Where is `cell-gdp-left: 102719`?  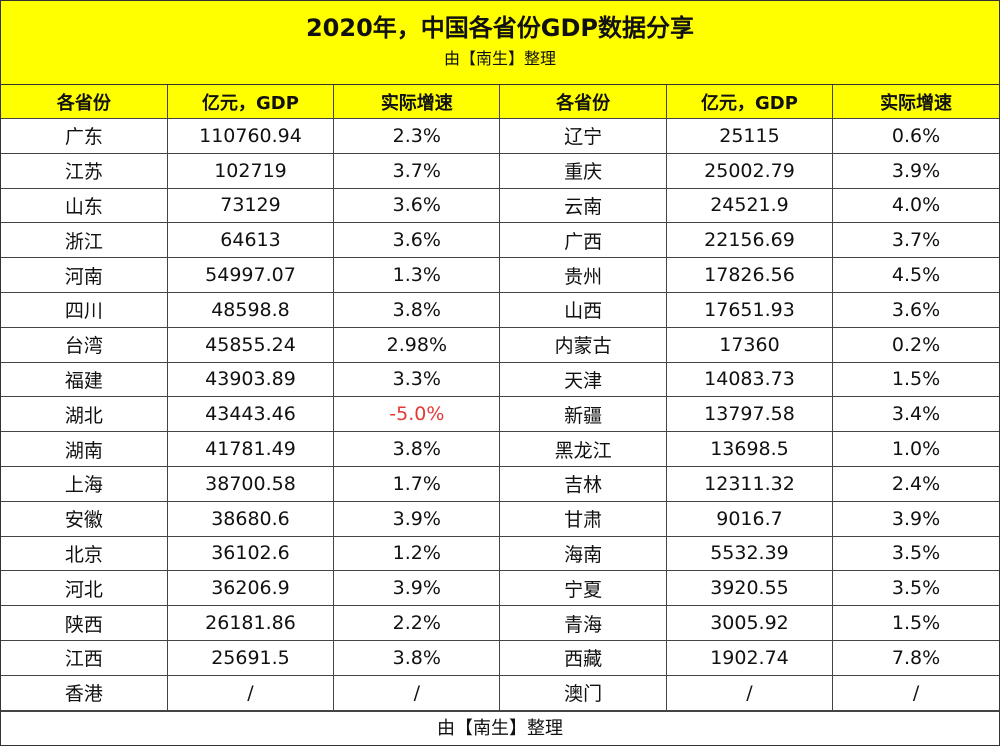 cell-gdp-left: 102719 is located at coordinates (250, 170).